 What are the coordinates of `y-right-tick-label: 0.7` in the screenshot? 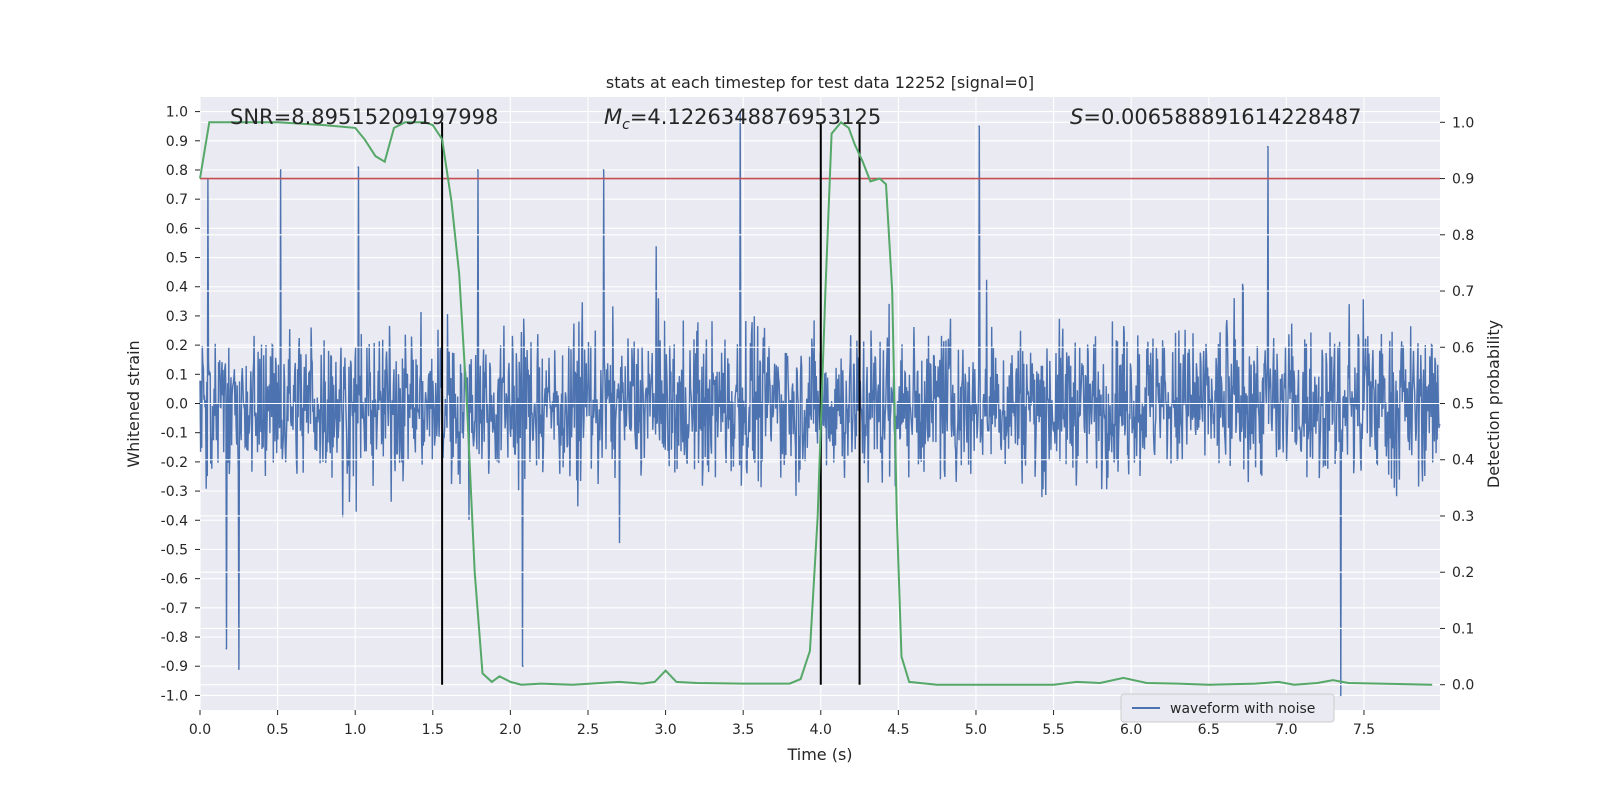 It's located at (1463, 292).